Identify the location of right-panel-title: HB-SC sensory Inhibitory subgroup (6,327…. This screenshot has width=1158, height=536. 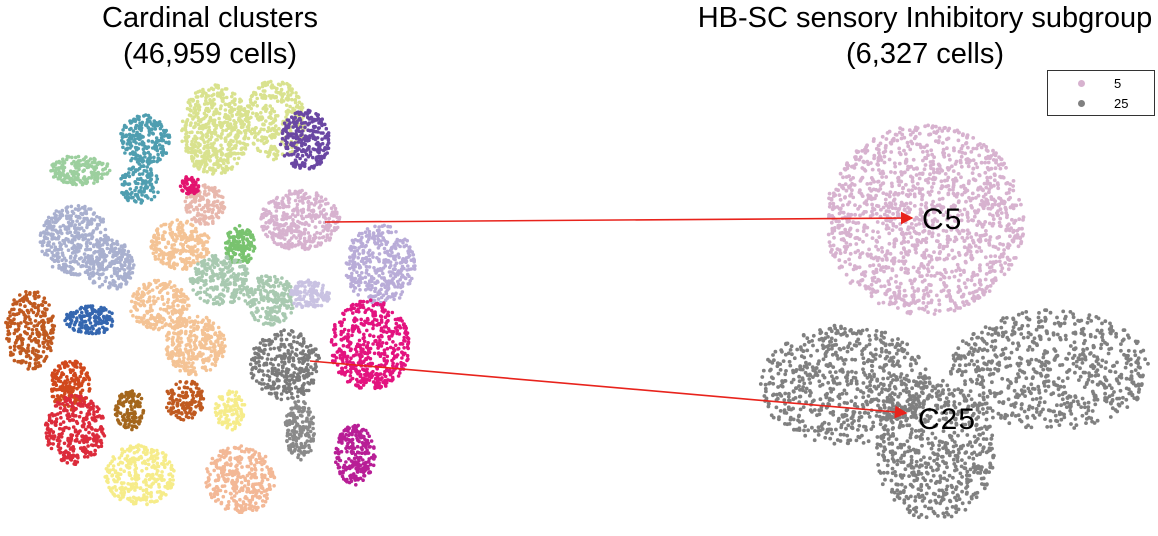
(924, 36).